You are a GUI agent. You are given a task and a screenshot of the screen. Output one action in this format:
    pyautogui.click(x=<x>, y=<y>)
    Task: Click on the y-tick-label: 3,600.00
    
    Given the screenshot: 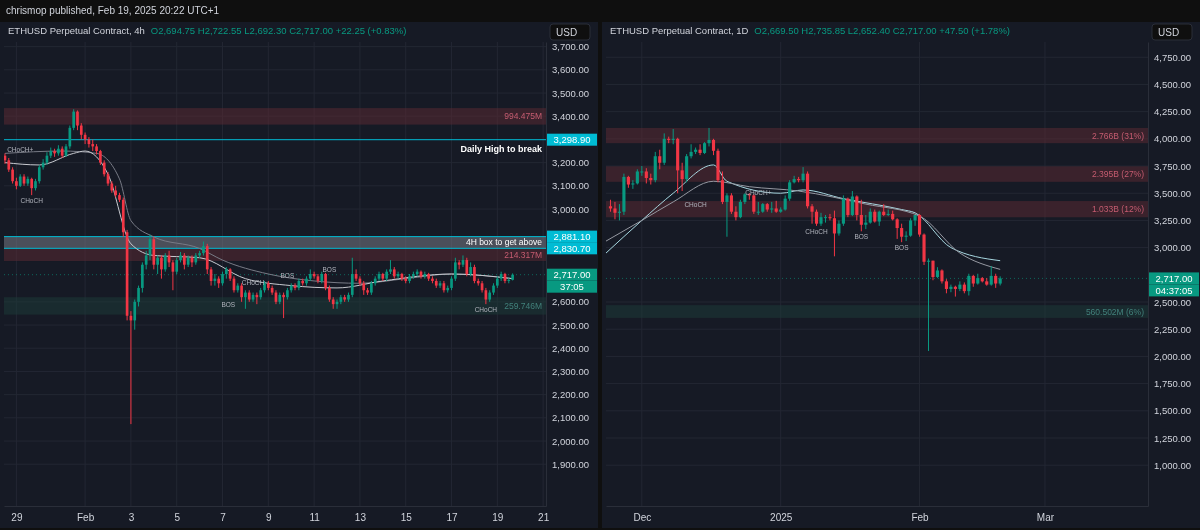 What is the action you would take?
    pyautogui.click(x=570, y=70)
    